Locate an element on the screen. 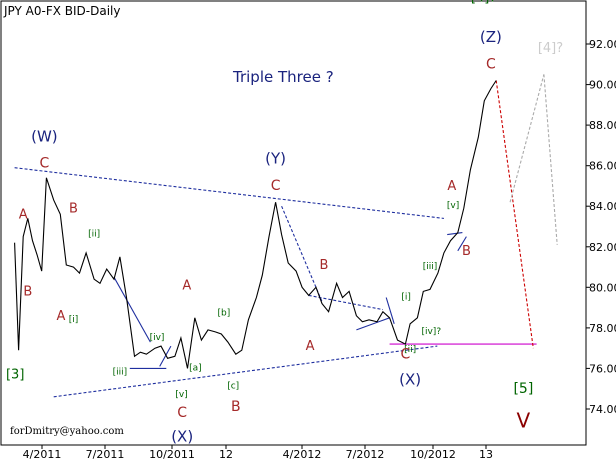  center-annotation: Triple Three ? is located at coordinates (283, 77).